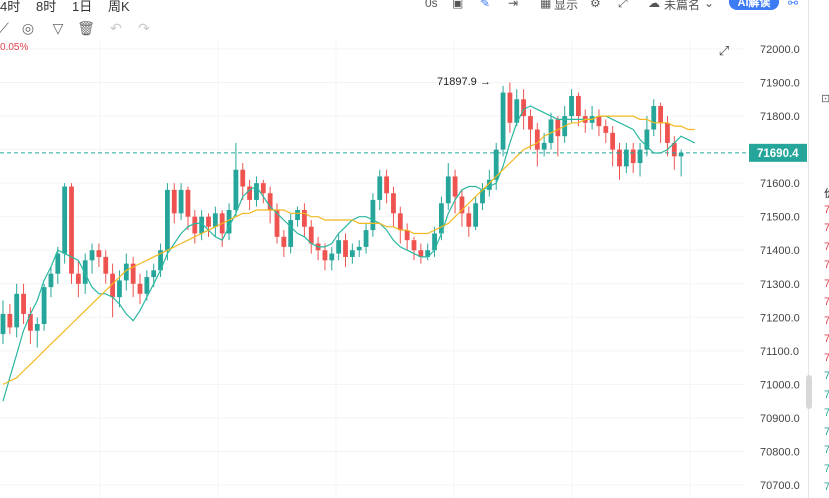 The height and width of the screenshot is (498, 829). What do you see at coordinates (780, 117) in the screenshot?
I see `y-tick-label: 71800.0` at bounding box center [780, 117].